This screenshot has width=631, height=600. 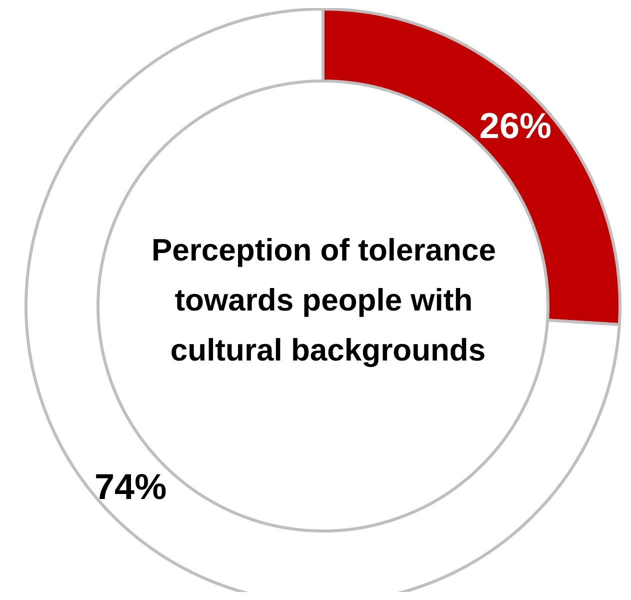 What do you see at coordinates (328, 300) in the screenshot?
I see `text: Perception of tolerance towards people with cultural backgrounds` at bounding box center [328, 300].